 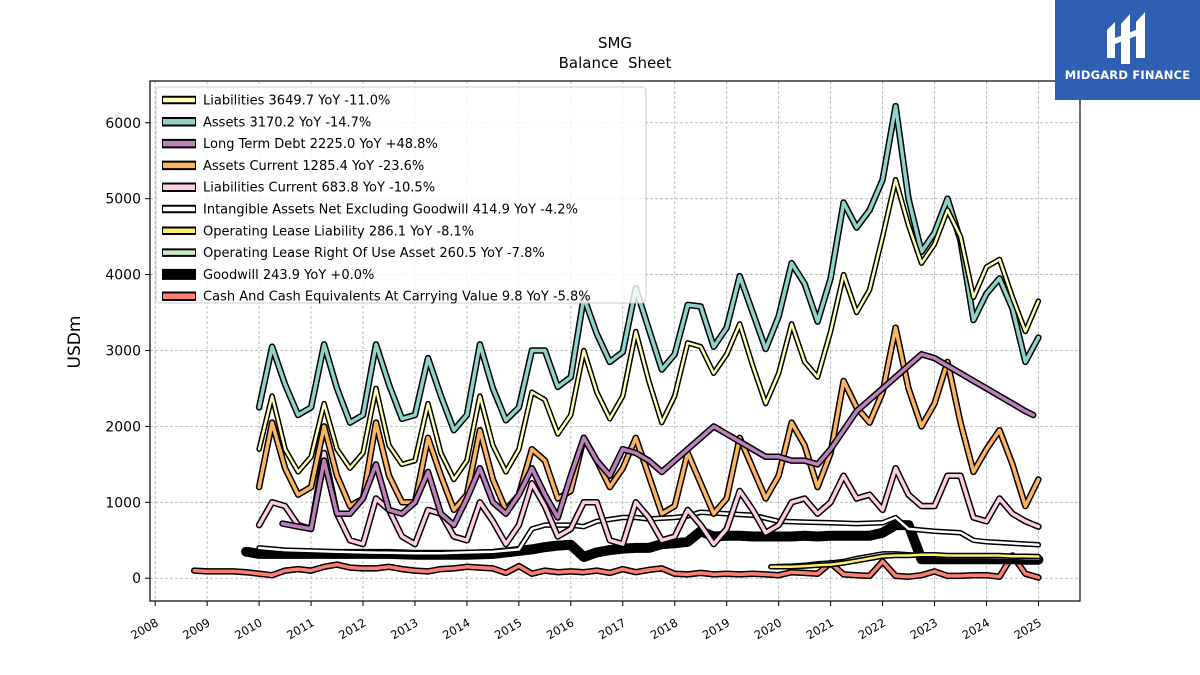 I want to click on legend-item: Goodwill 243.9 YoY +0.0%, so click(x=268, y=275).